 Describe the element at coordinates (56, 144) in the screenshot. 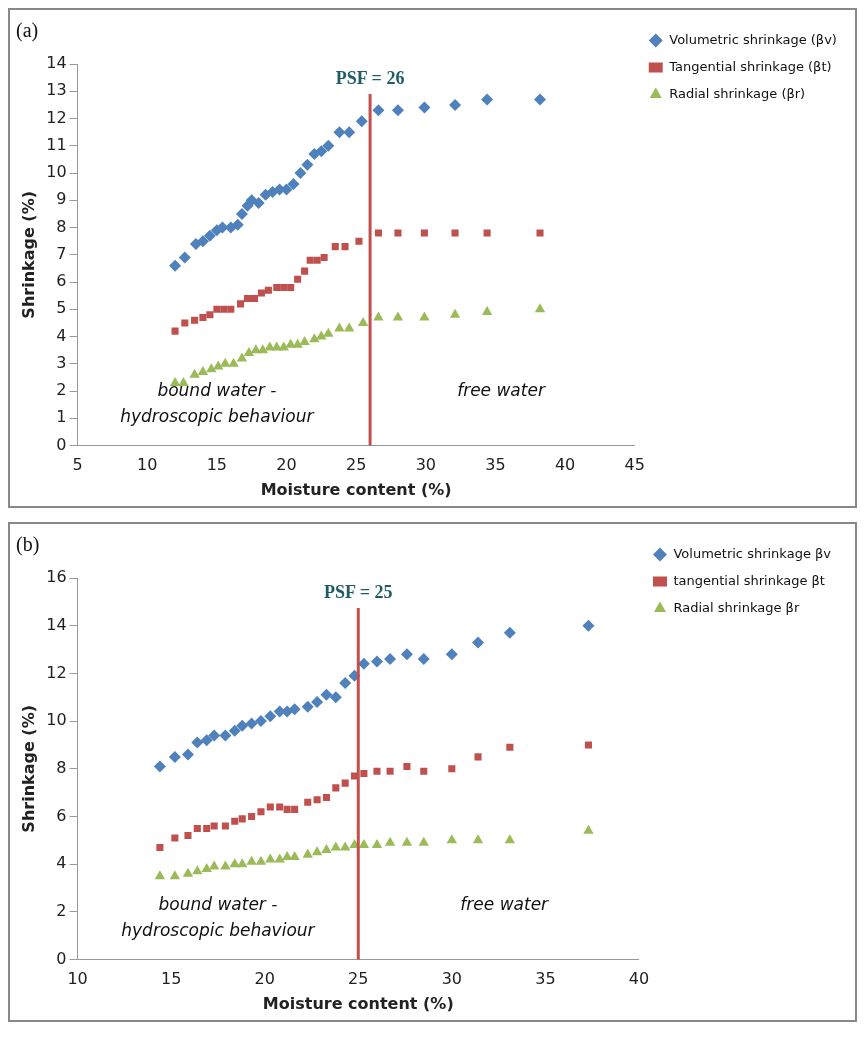

I see `y-tick-label: 11` at that location.